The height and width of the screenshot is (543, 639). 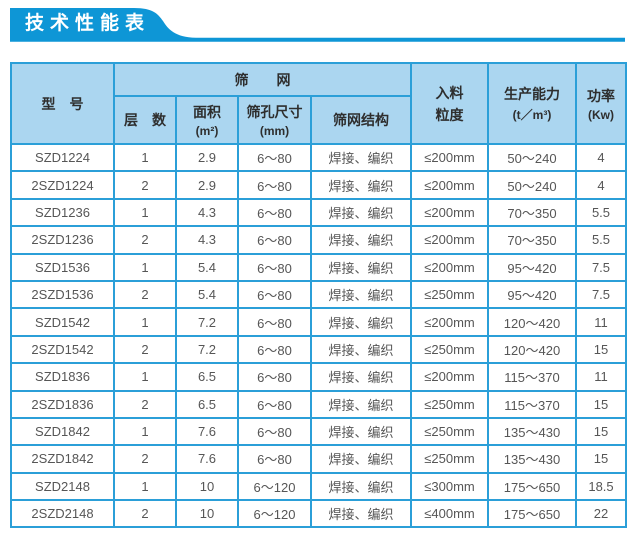 What do you see at coordinates (207, 240) in the screenshot?
I see `cell-area: 4.3` at bounding box center [207, 240].